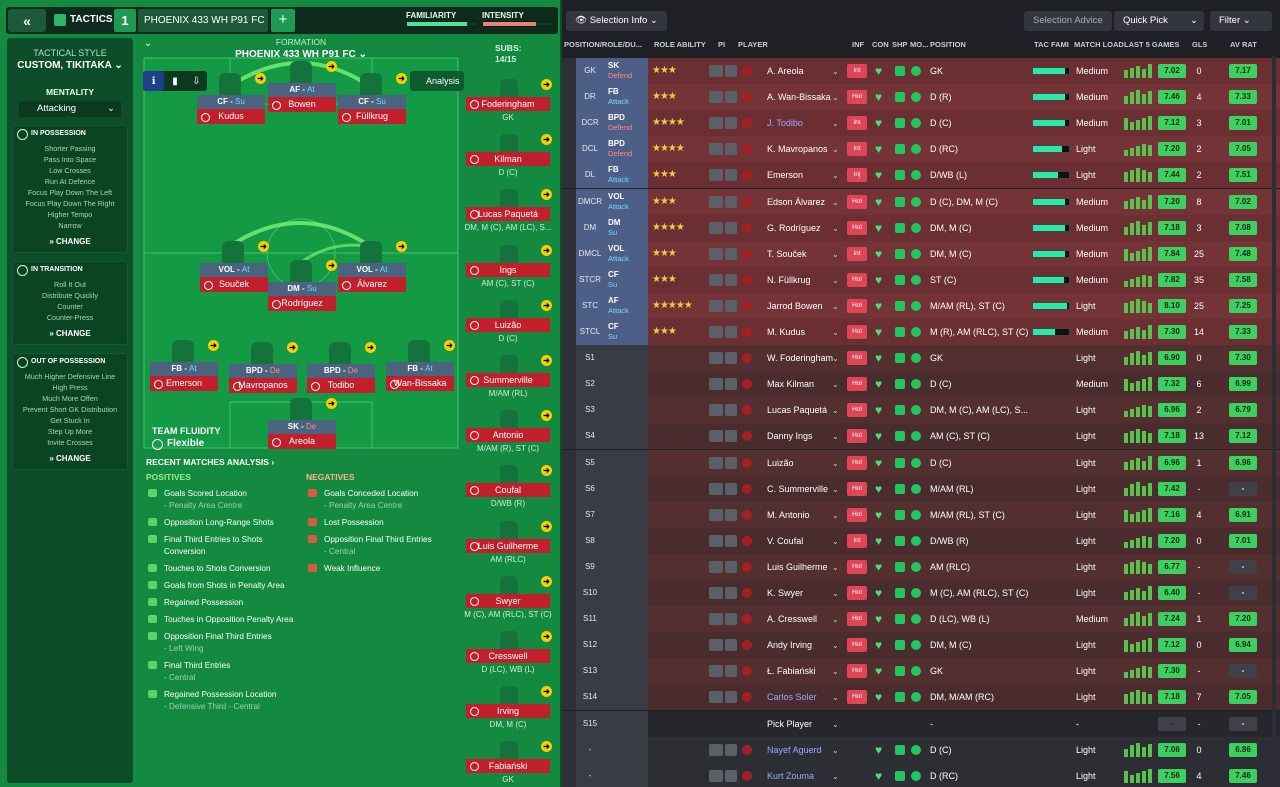 This screenshot has width=1280, height=787. Describe the element at coordinates (184, 369) in the screenshot. I see `player-role: FB - At` at that location.